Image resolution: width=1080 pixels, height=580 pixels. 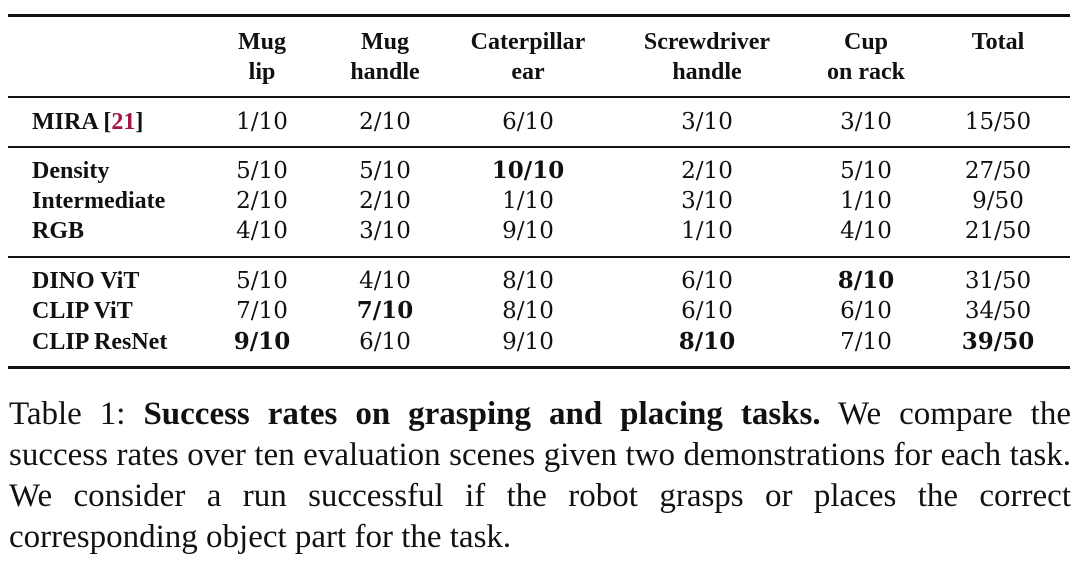 I want to click on header-line: Total, so click(x=998, y=42).